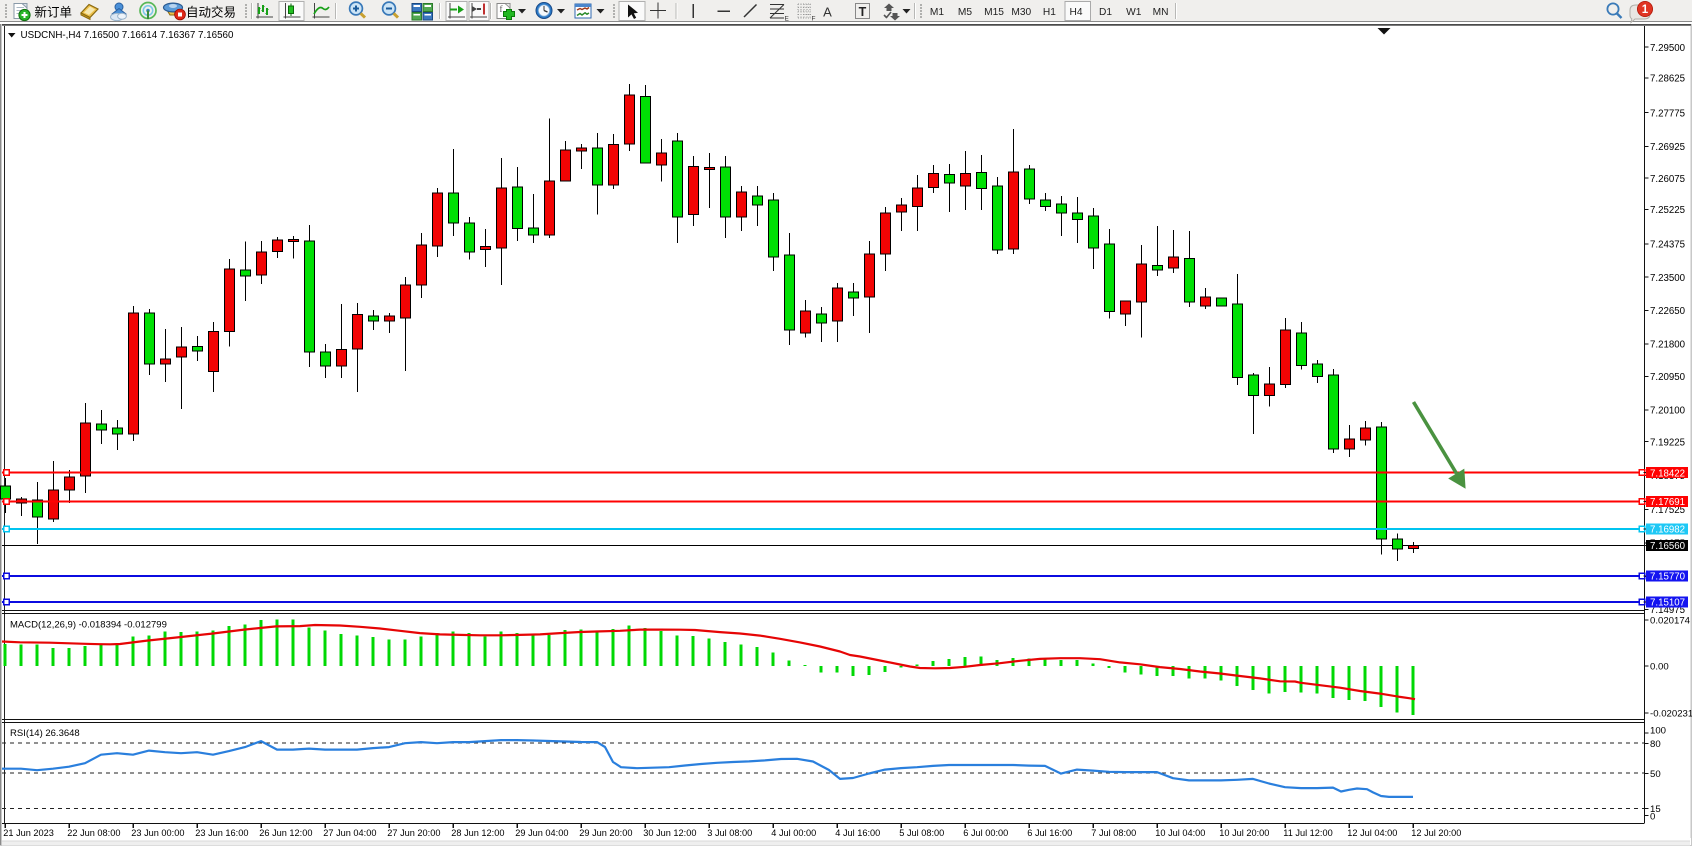  Describe the element at coordinates (793, 833) in the screenshot. I see `svg-text: 4 Jul 00:00` at that location.